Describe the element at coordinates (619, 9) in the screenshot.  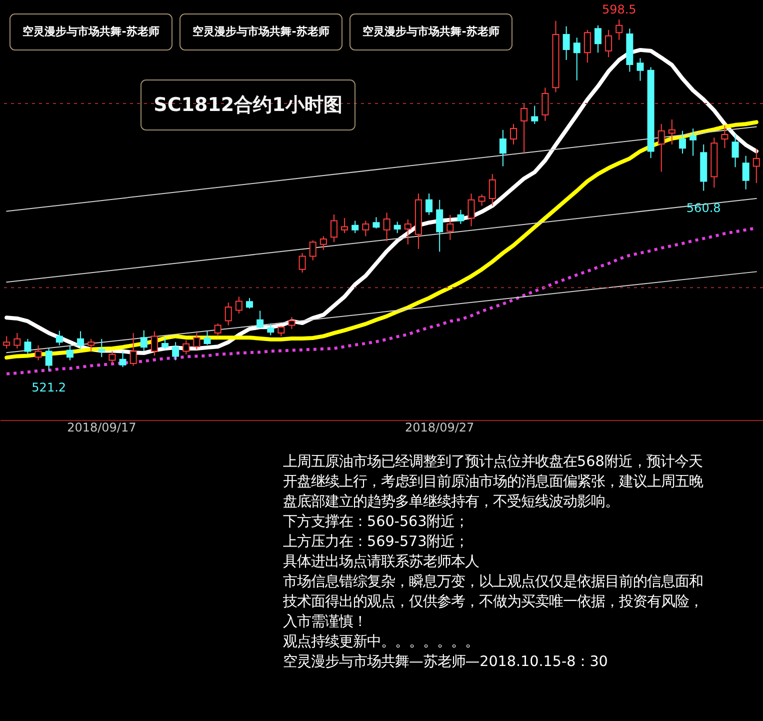
I see `annotation: 598.5` at that location.